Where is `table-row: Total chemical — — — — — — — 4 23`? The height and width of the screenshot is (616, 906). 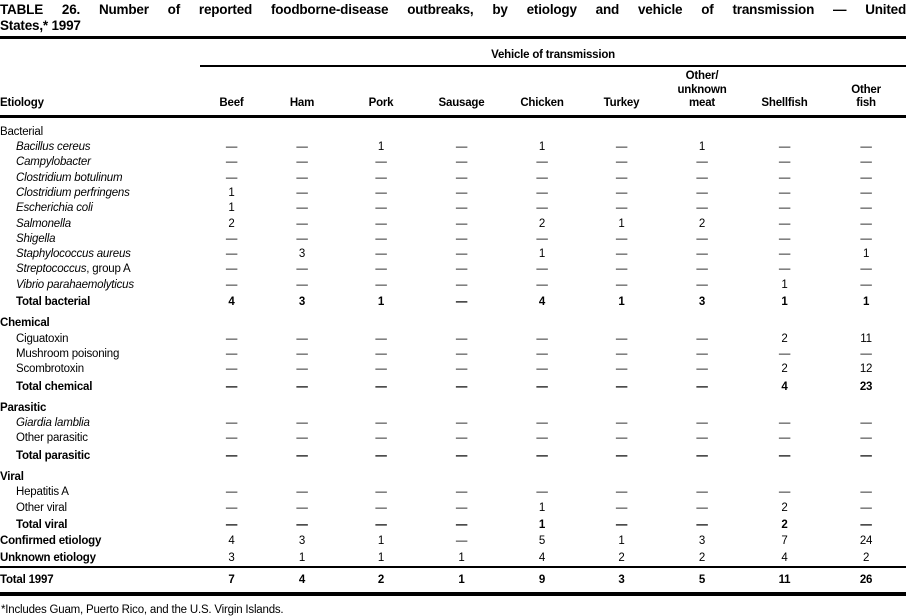
table-row: Total chemical — — — — — — — 4 23 is located at coordinates (453, 386).